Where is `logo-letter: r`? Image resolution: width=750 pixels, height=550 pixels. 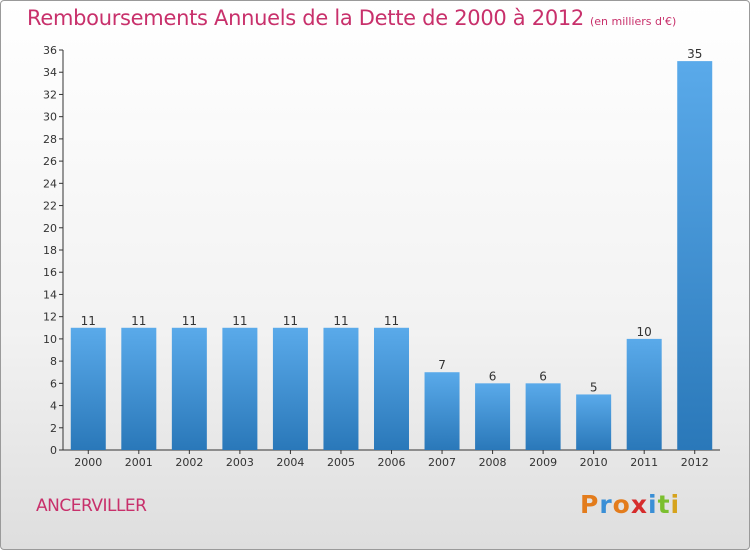 logo-letter: r is located at coordinates (606, 504).